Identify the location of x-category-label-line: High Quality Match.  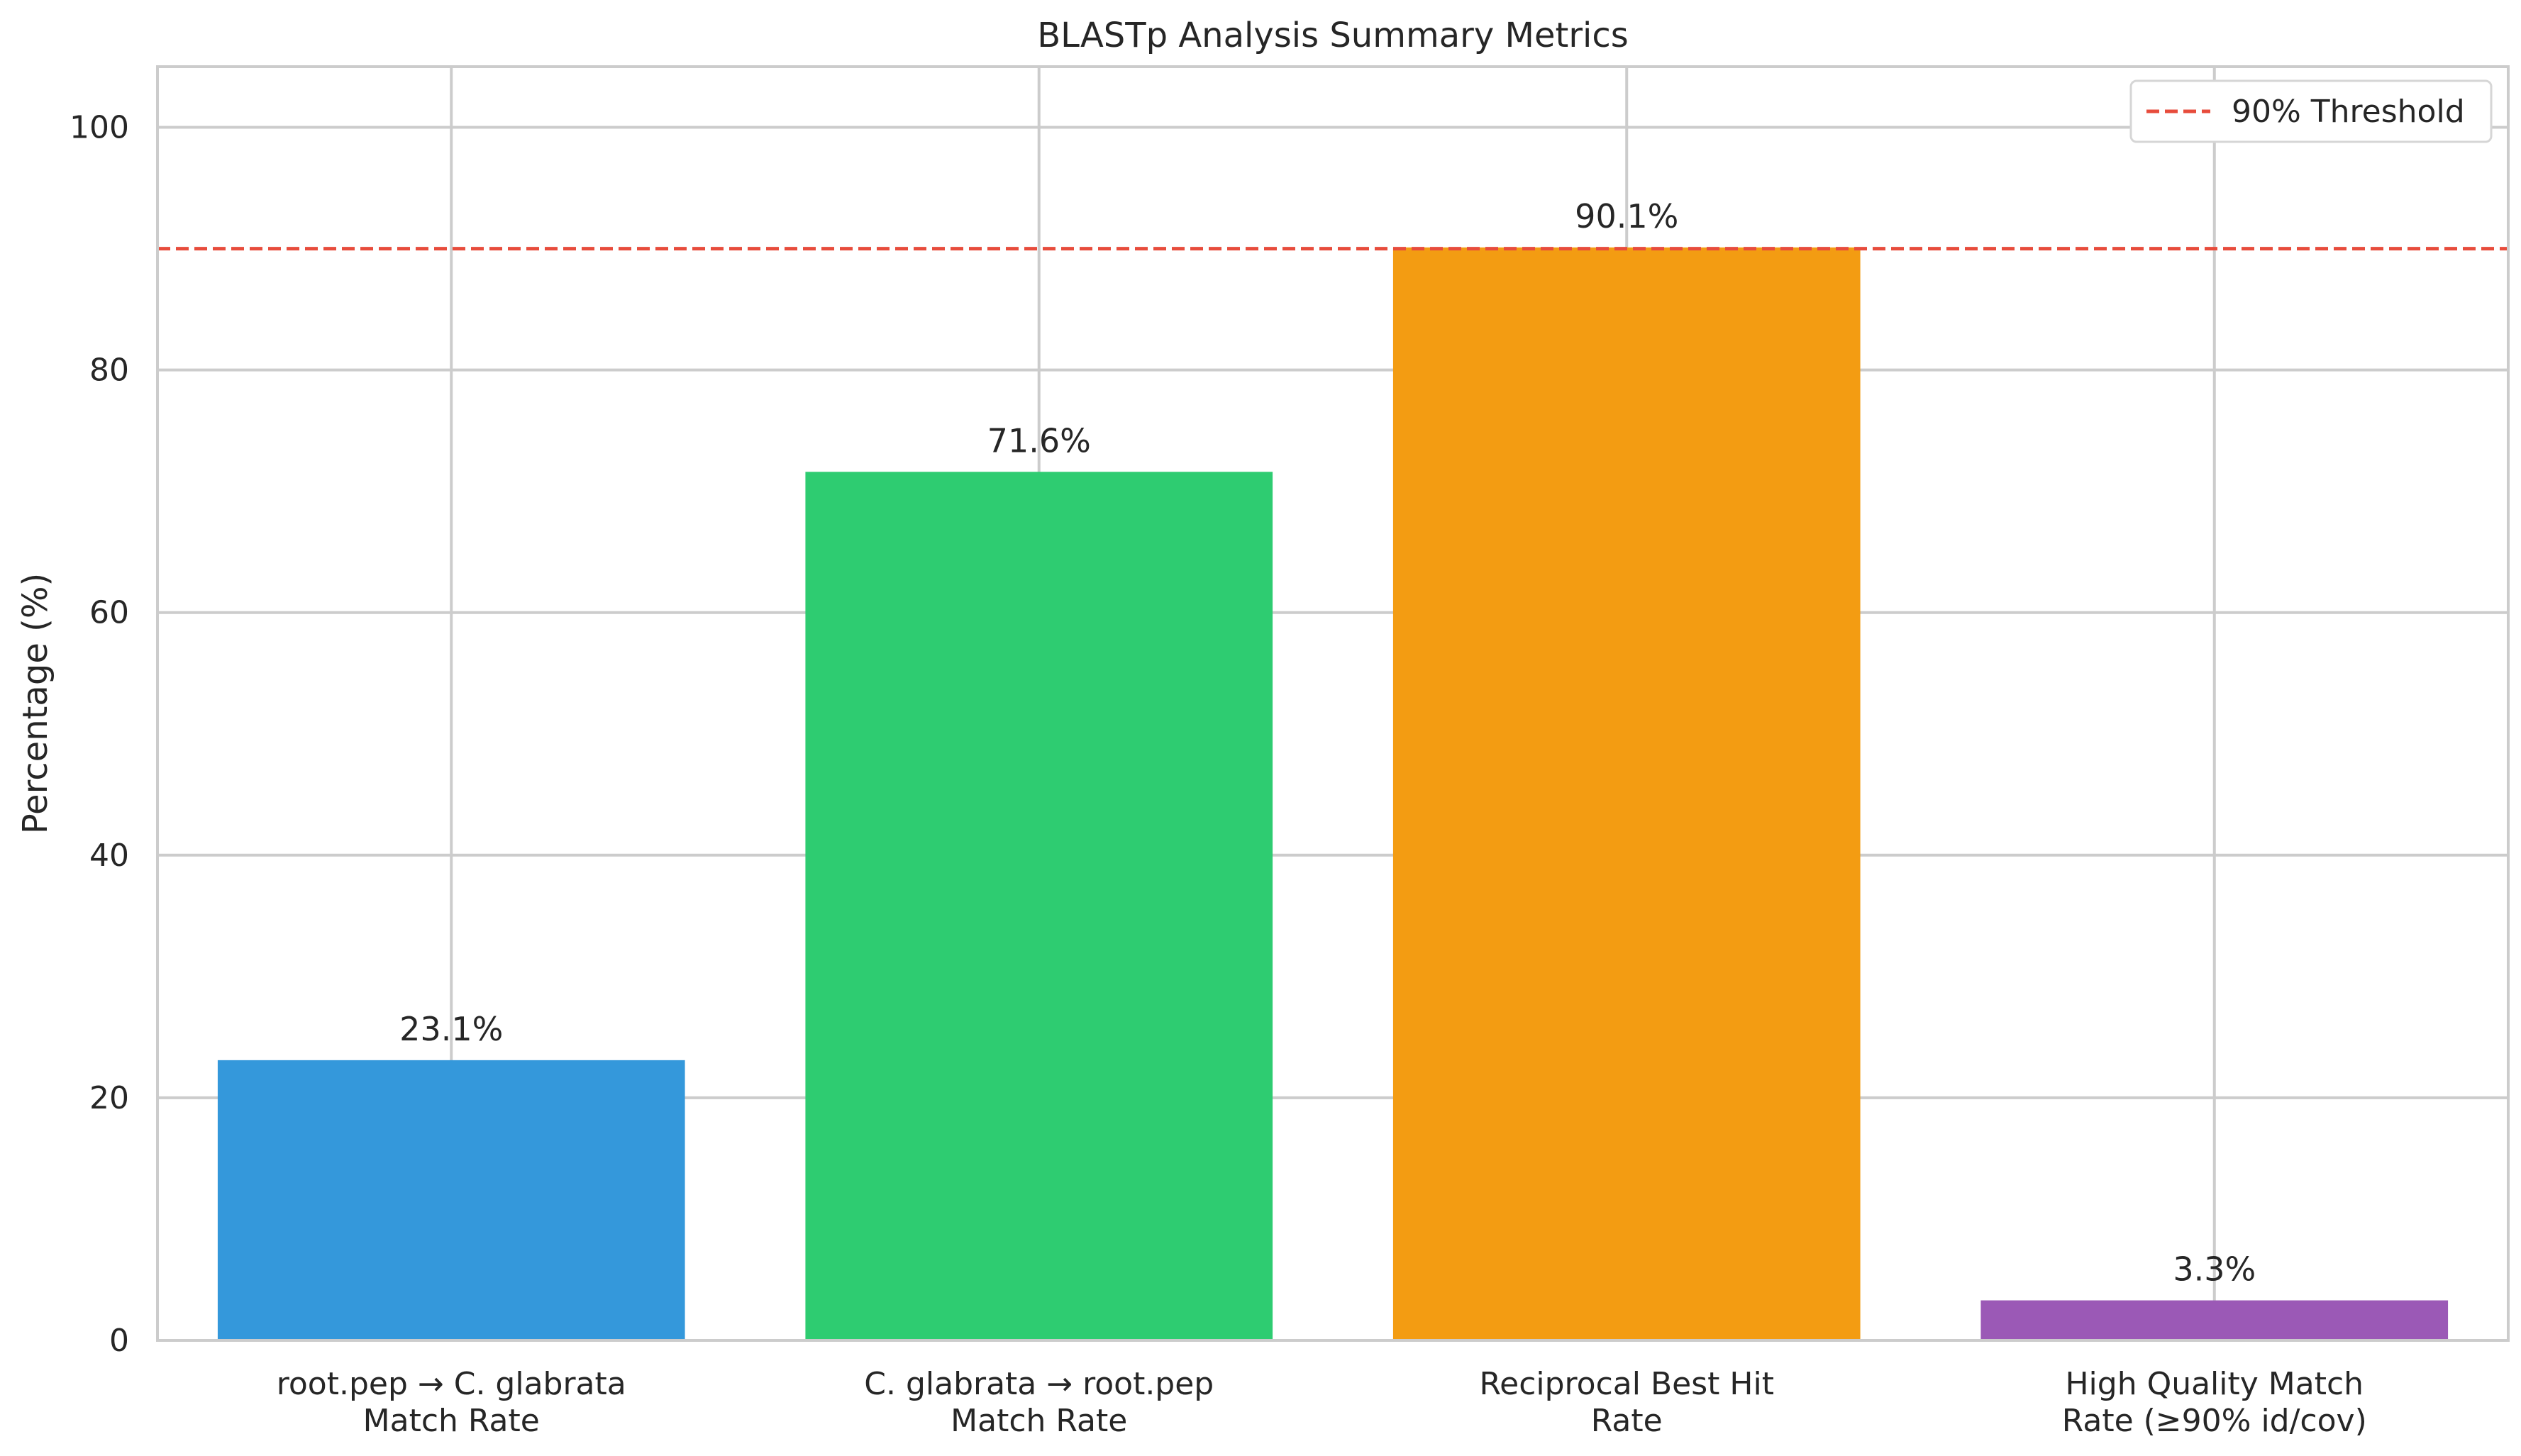
(2214, 1384).